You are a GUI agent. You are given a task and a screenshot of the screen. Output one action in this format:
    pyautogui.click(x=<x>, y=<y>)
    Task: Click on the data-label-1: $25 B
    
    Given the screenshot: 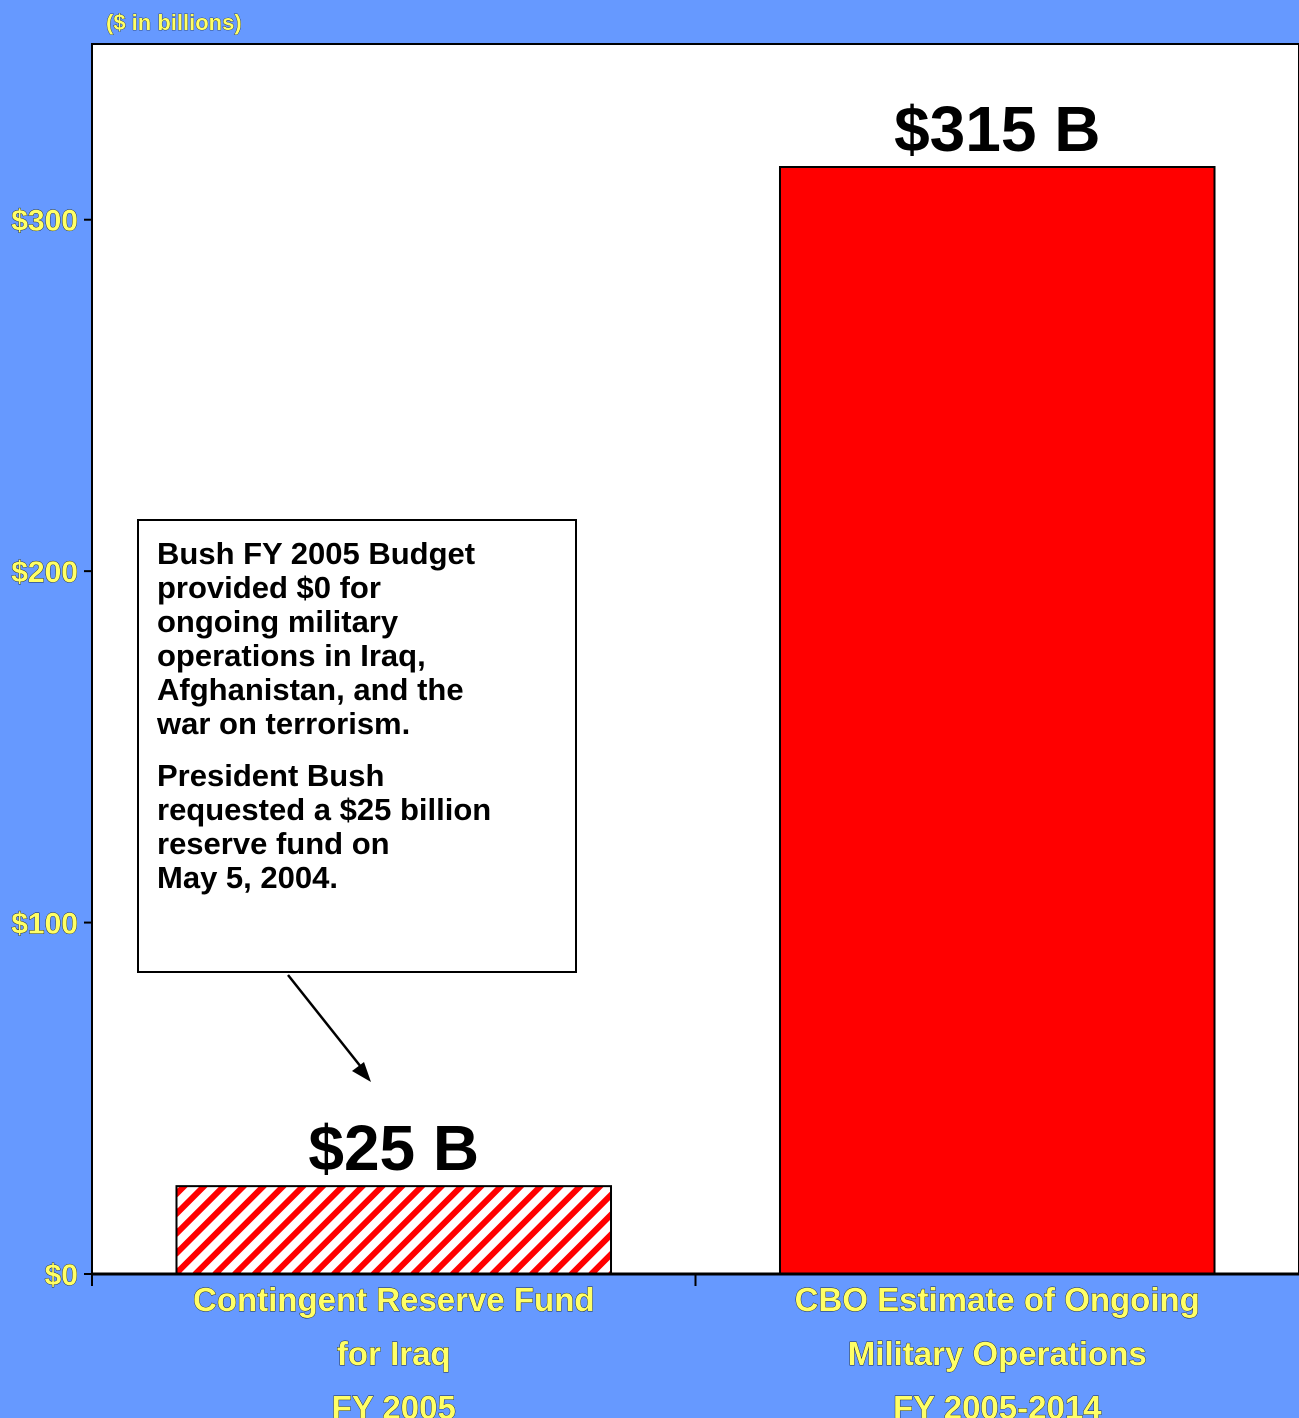 What is the action you would take?
    pyautogui.click(x=393, y=1148)
    